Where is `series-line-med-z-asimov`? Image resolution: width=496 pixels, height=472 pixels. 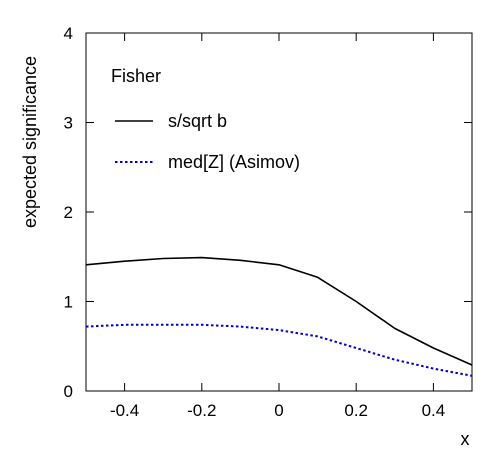 series-line-med-z-asimov is located at coordinates (279, 350).